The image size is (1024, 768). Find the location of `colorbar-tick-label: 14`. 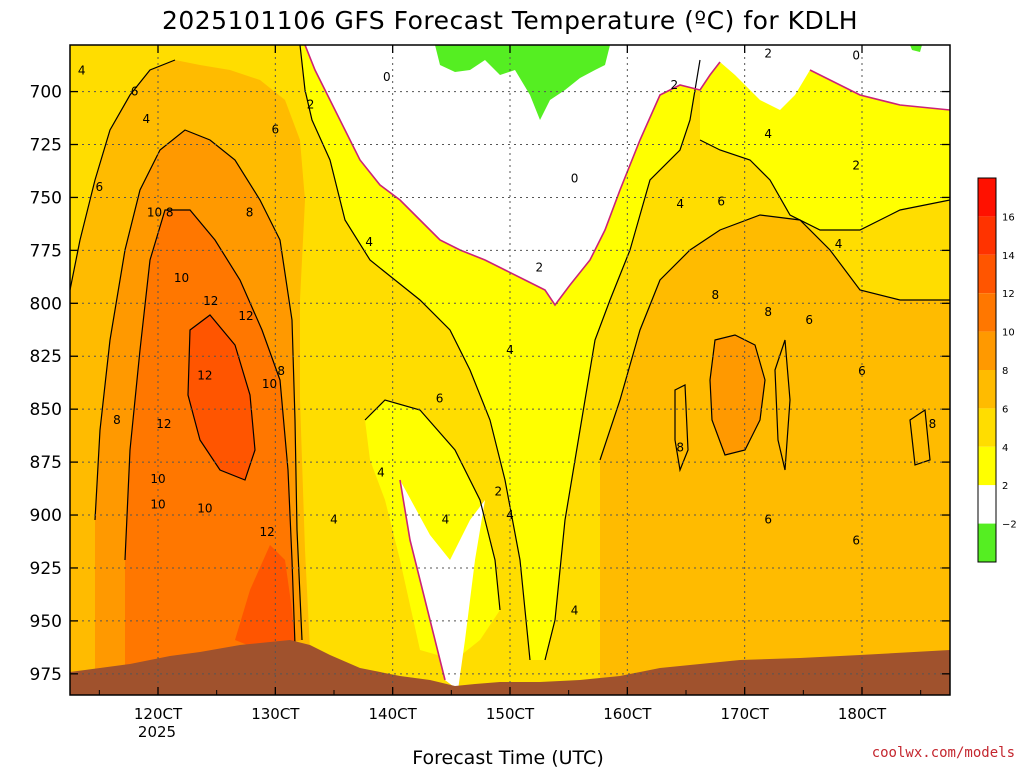

colorbar-tick-label: 14 is located at coordinates (1008, 256).